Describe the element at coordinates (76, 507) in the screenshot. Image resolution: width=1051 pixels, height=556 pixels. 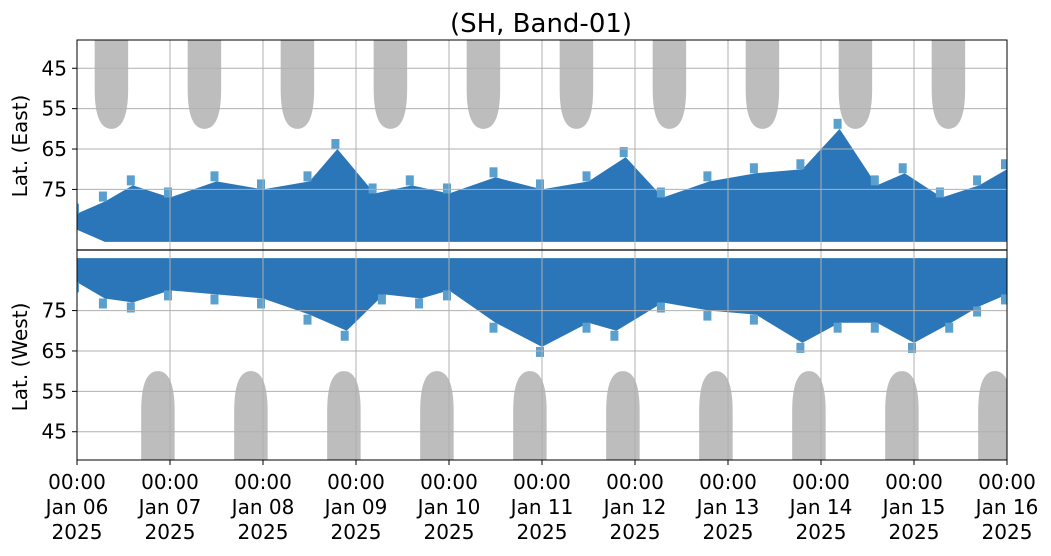
I see `x-tick-label: Jan 06` at that location.